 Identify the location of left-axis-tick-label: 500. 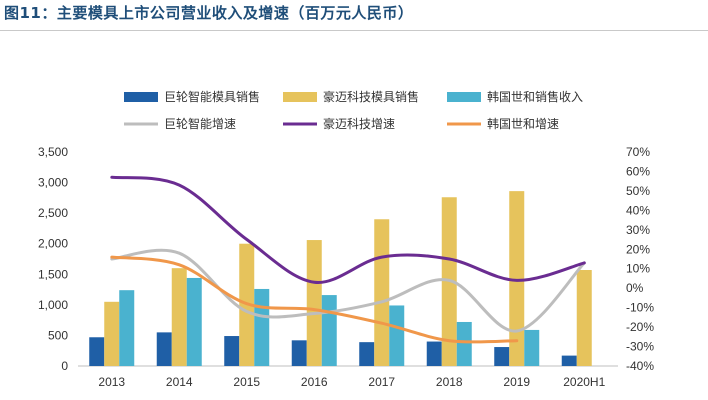
(58, 335).